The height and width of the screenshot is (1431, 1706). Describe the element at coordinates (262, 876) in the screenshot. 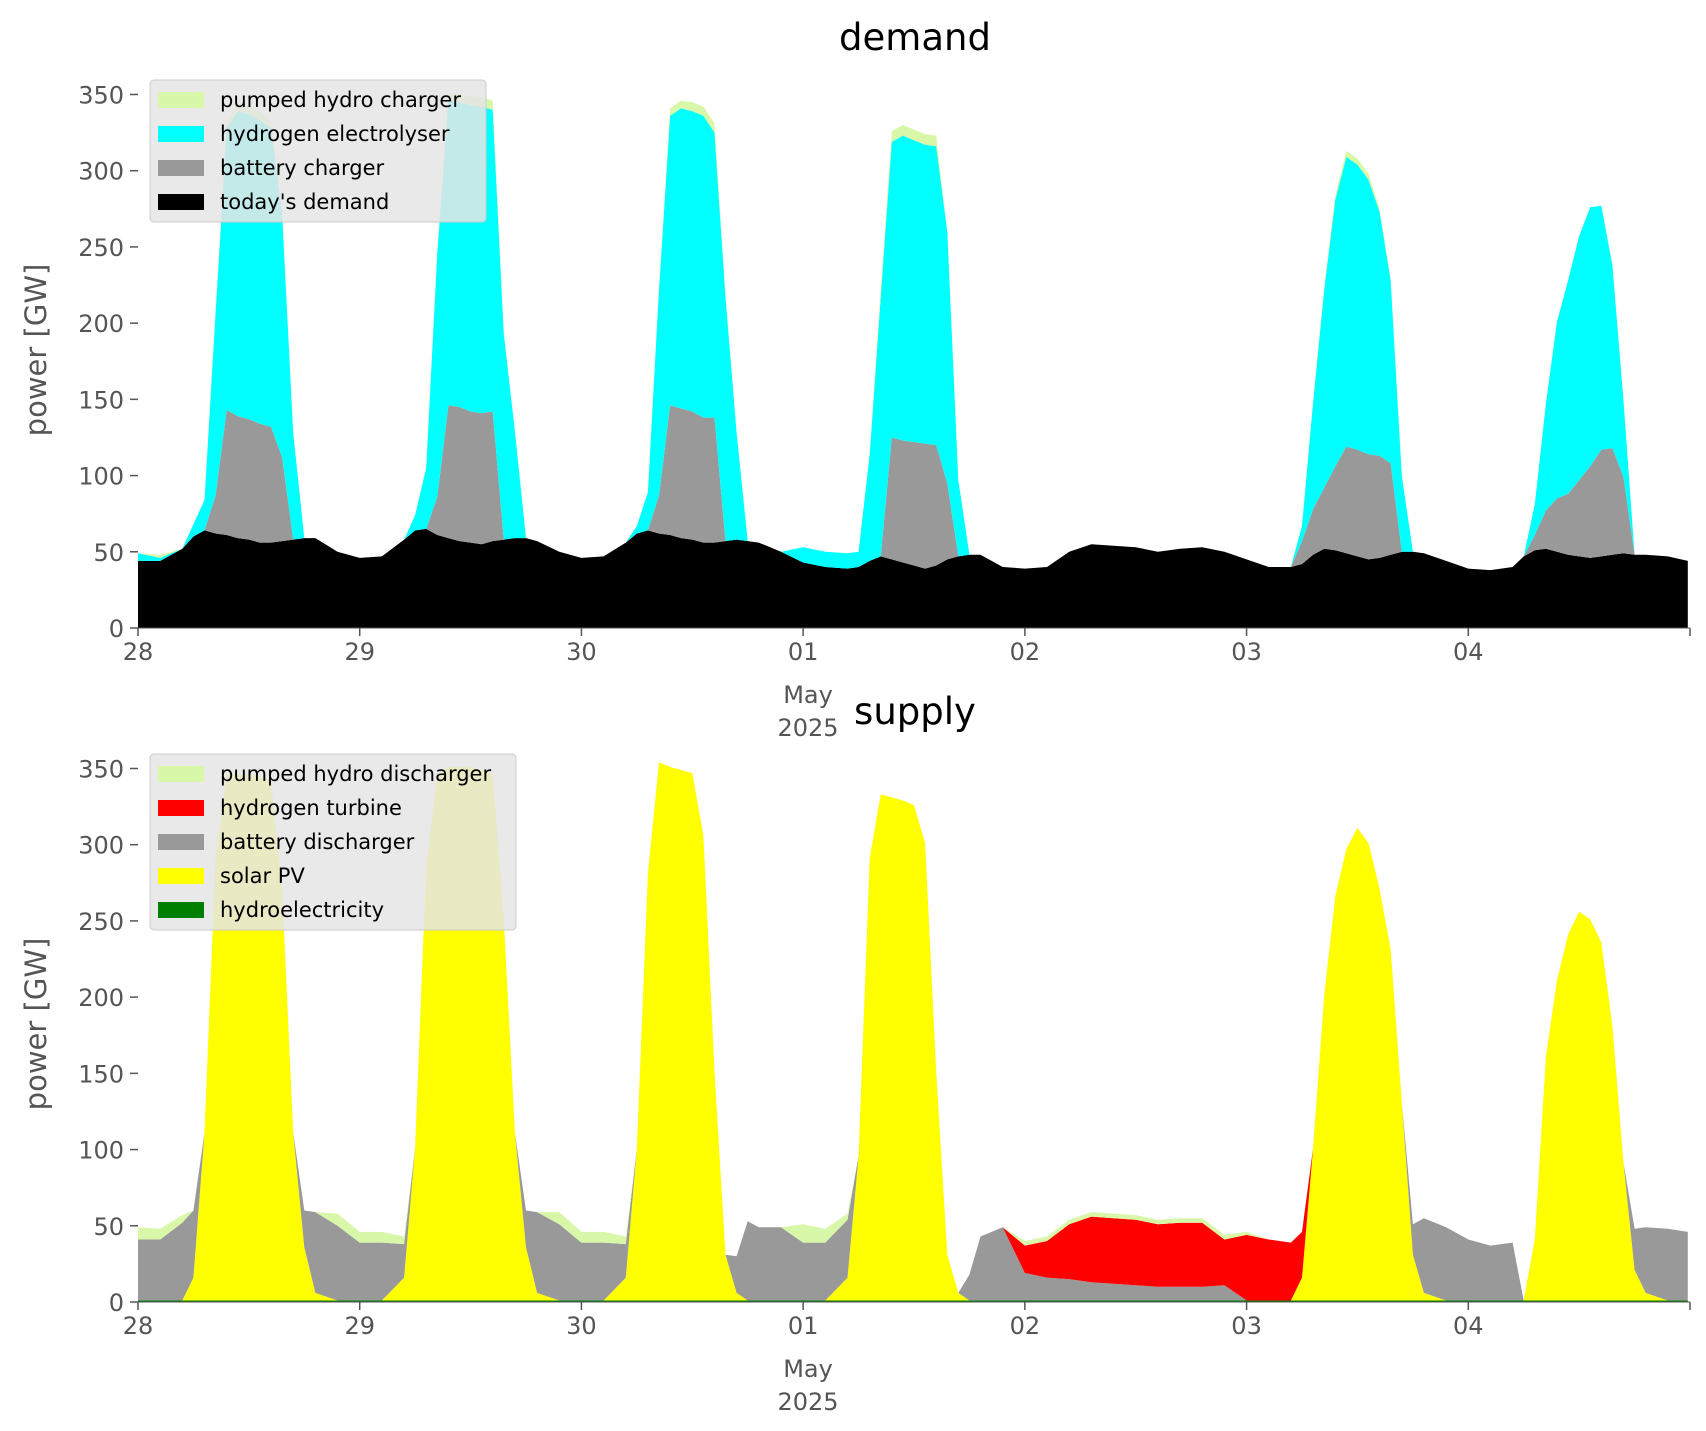

I see `supply-legend-label-solar-pv: solar PV` at that location.